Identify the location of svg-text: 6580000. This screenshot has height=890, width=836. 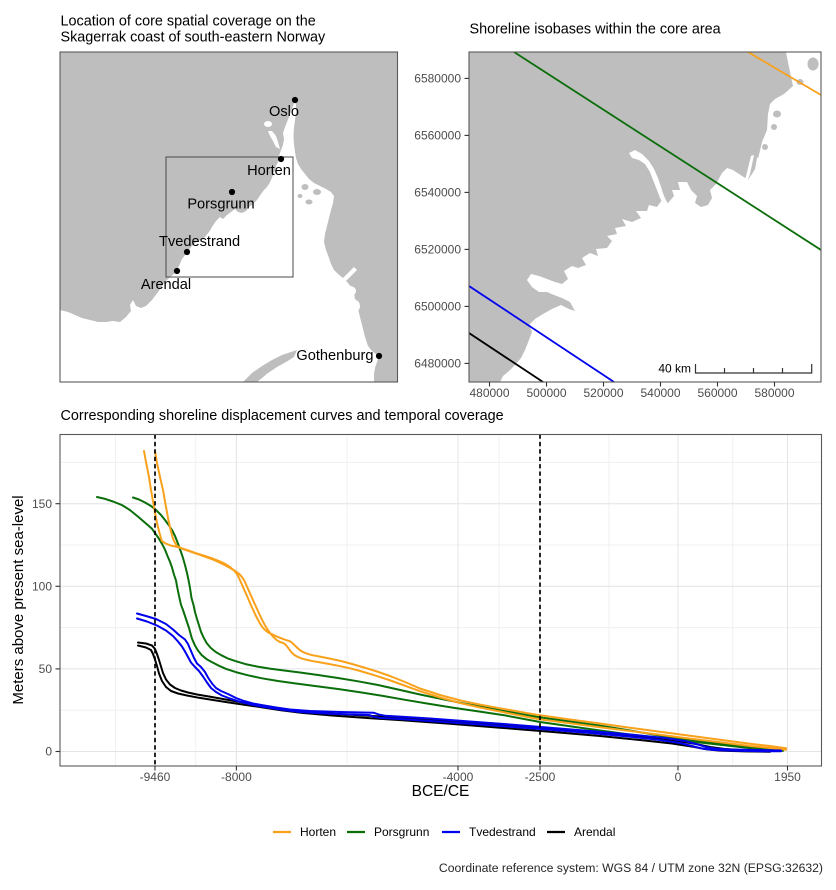
(437, 79).